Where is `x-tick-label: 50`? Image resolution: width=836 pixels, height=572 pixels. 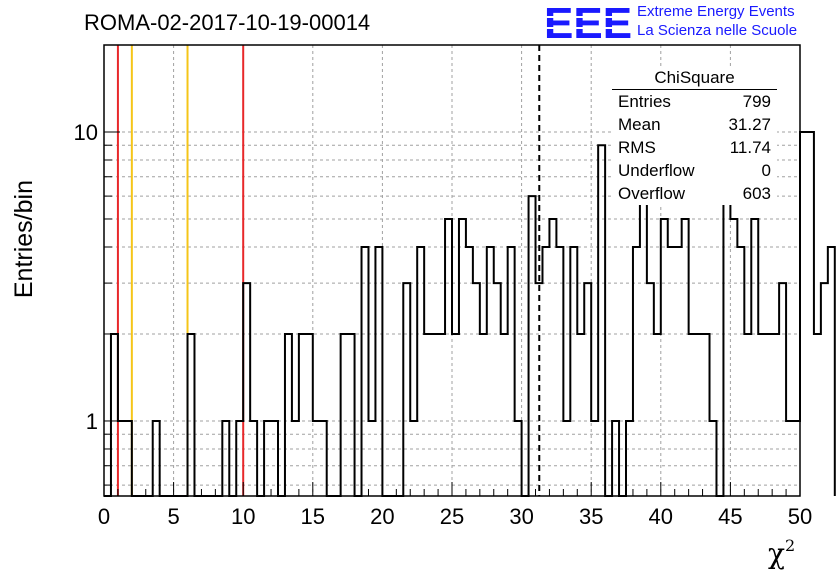
x-tick-label: 50 is located at coordinates (800, 516).